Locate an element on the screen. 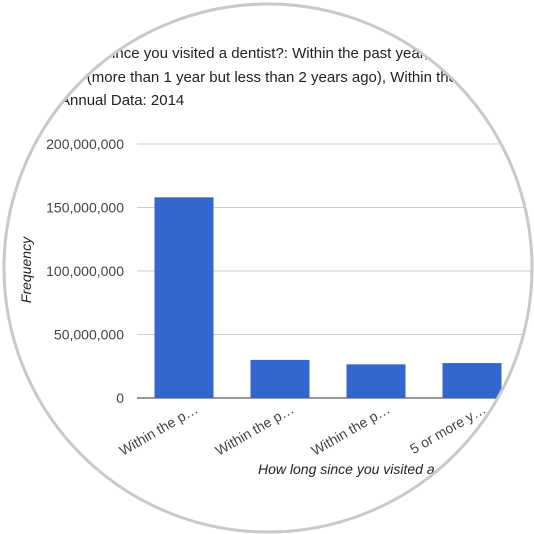 The height and width of the screenshot is (534, 534). y-axis-title: Frequency is located at coordinates (26, 269).